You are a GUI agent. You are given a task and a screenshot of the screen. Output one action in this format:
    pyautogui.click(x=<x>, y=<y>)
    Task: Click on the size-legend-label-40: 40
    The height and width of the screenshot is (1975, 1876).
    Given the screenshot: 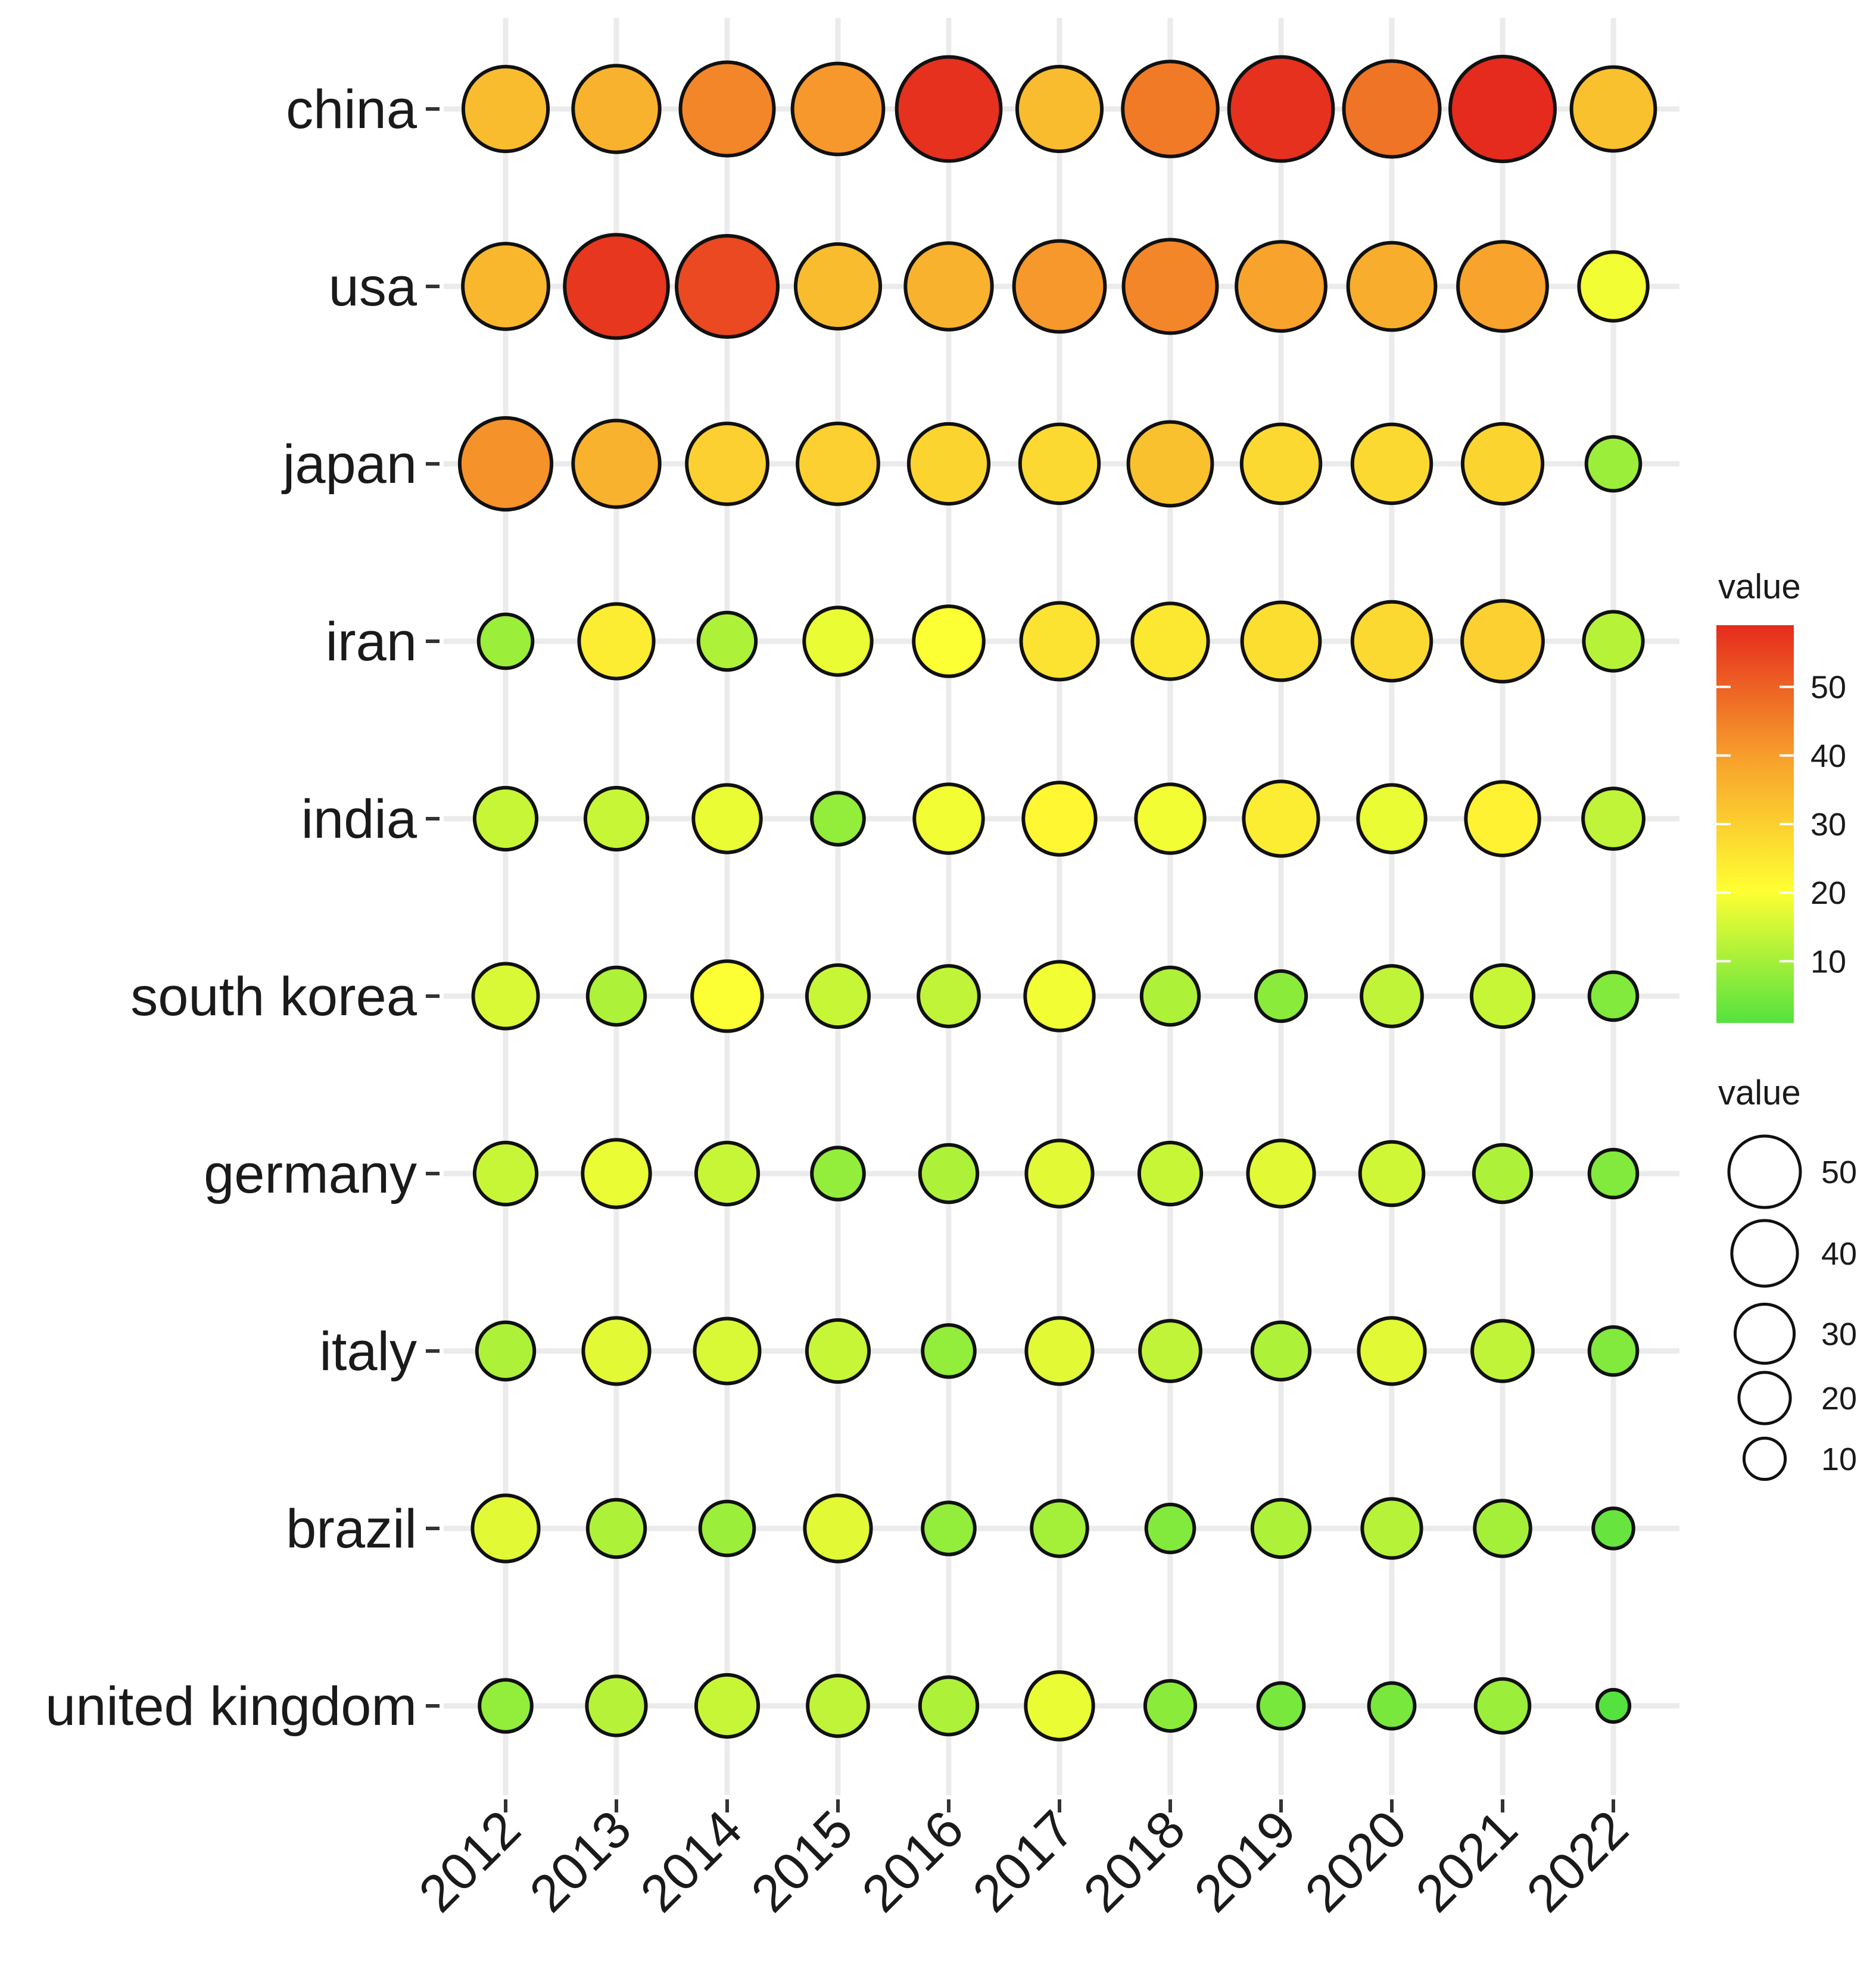 What is the action you would take?
    pyautogui.click(x=1839, y=1254)
    